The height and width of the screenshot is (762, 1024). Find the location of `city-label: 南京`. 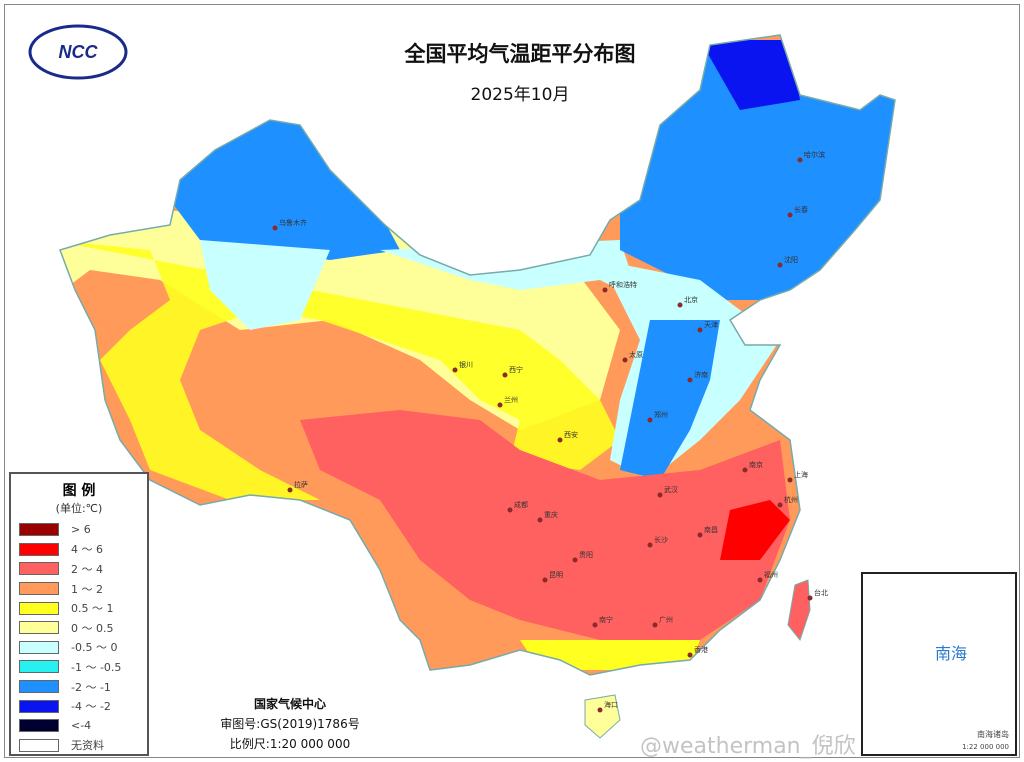

city-label: 南京 is located at coordinates (756, 464).